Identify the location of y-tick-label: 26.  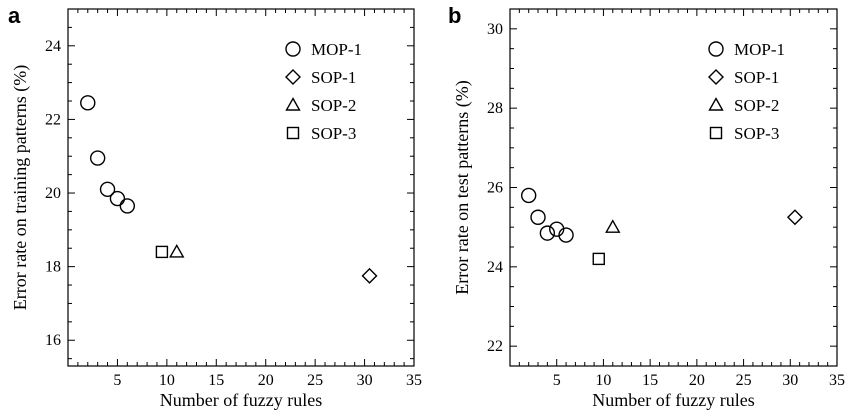
(495, 188).